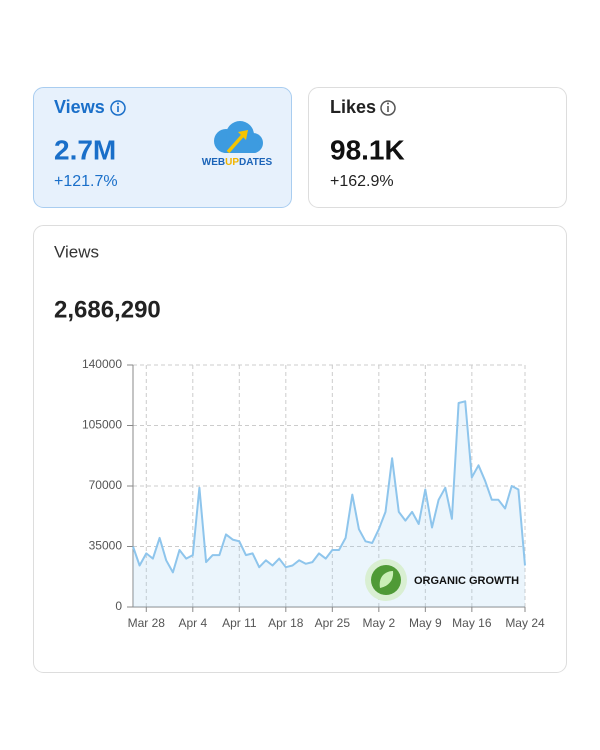  Describe the element at coordinates (333, 623) in the screenshot. I see `x-tick-label: Apr 25` at that location.